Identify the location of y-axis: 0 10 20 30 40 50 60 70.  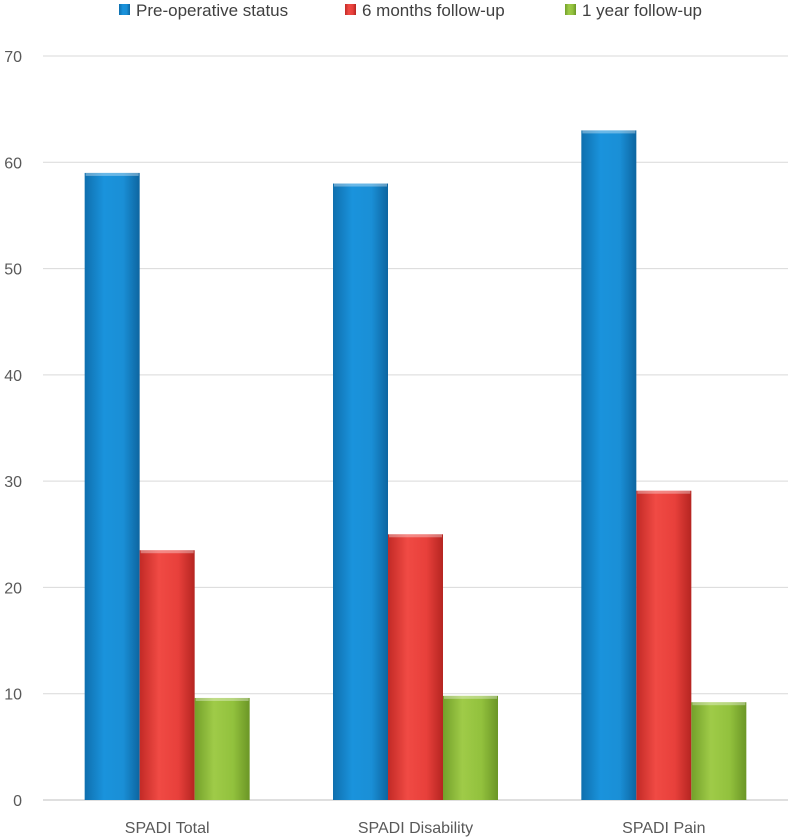
(13, 429).